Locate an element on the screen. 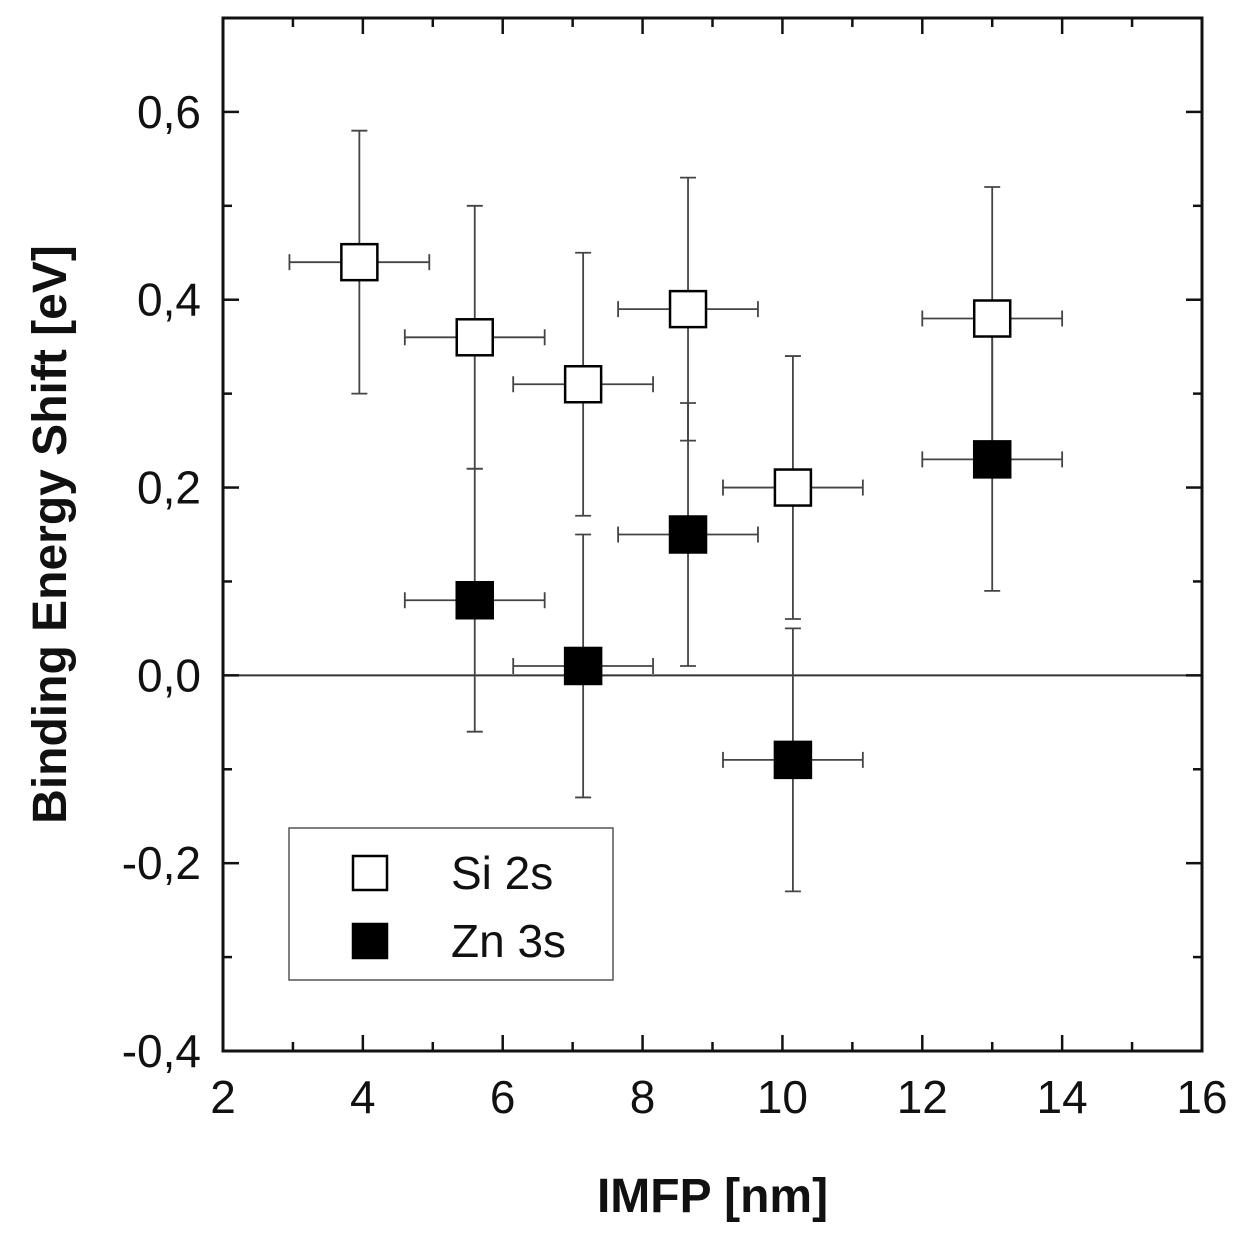 The height and width of the screenshot is (1236, 1242). x-tick-label: 14 is located at coordinates (1062, 1097).